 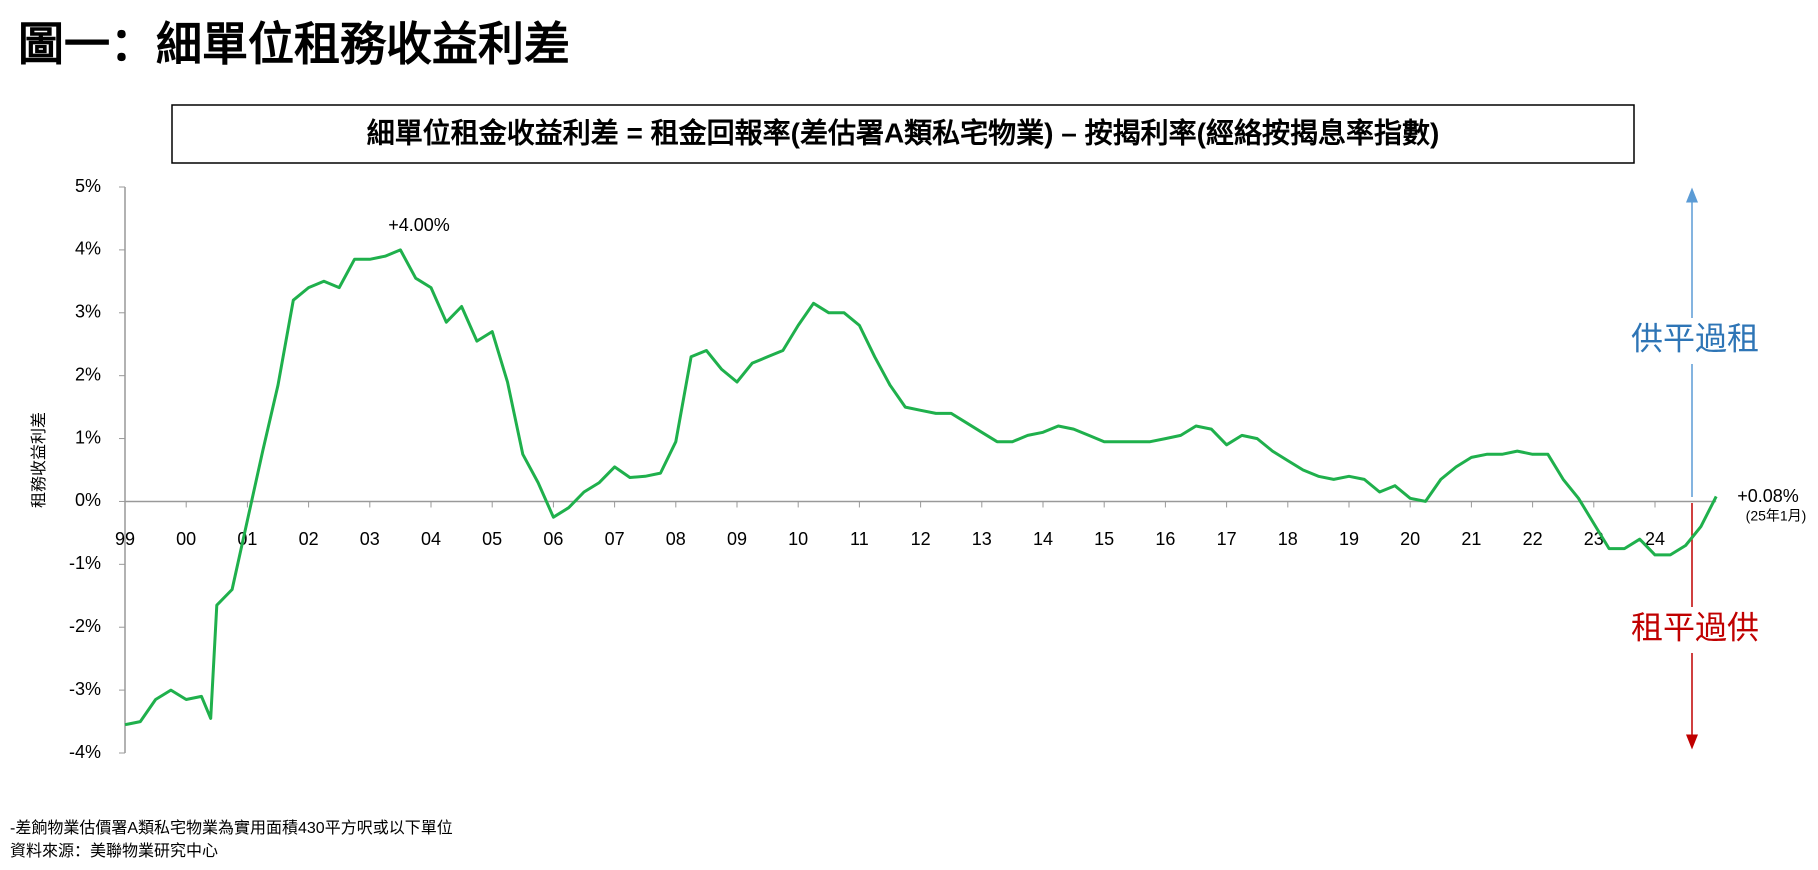 I want to click on y-tick-label: 4%, so click(x=88, y=249).